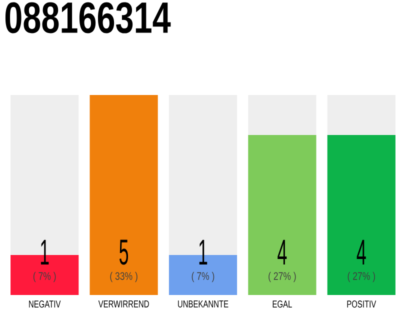 The image size is (410, 320). What do you see at coordinates (124, 277) in the screenshot?
I see `annotation: ( 33% )` at bounding box center [124, 277].